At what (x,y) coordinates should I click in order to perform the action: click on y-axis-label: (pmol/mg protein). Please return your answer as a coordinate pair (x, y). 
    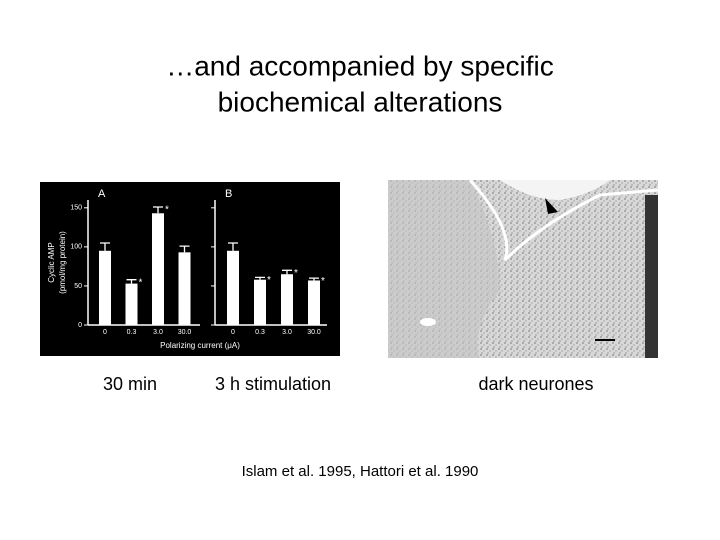
    Looking at the image, I should click on (62, 262).